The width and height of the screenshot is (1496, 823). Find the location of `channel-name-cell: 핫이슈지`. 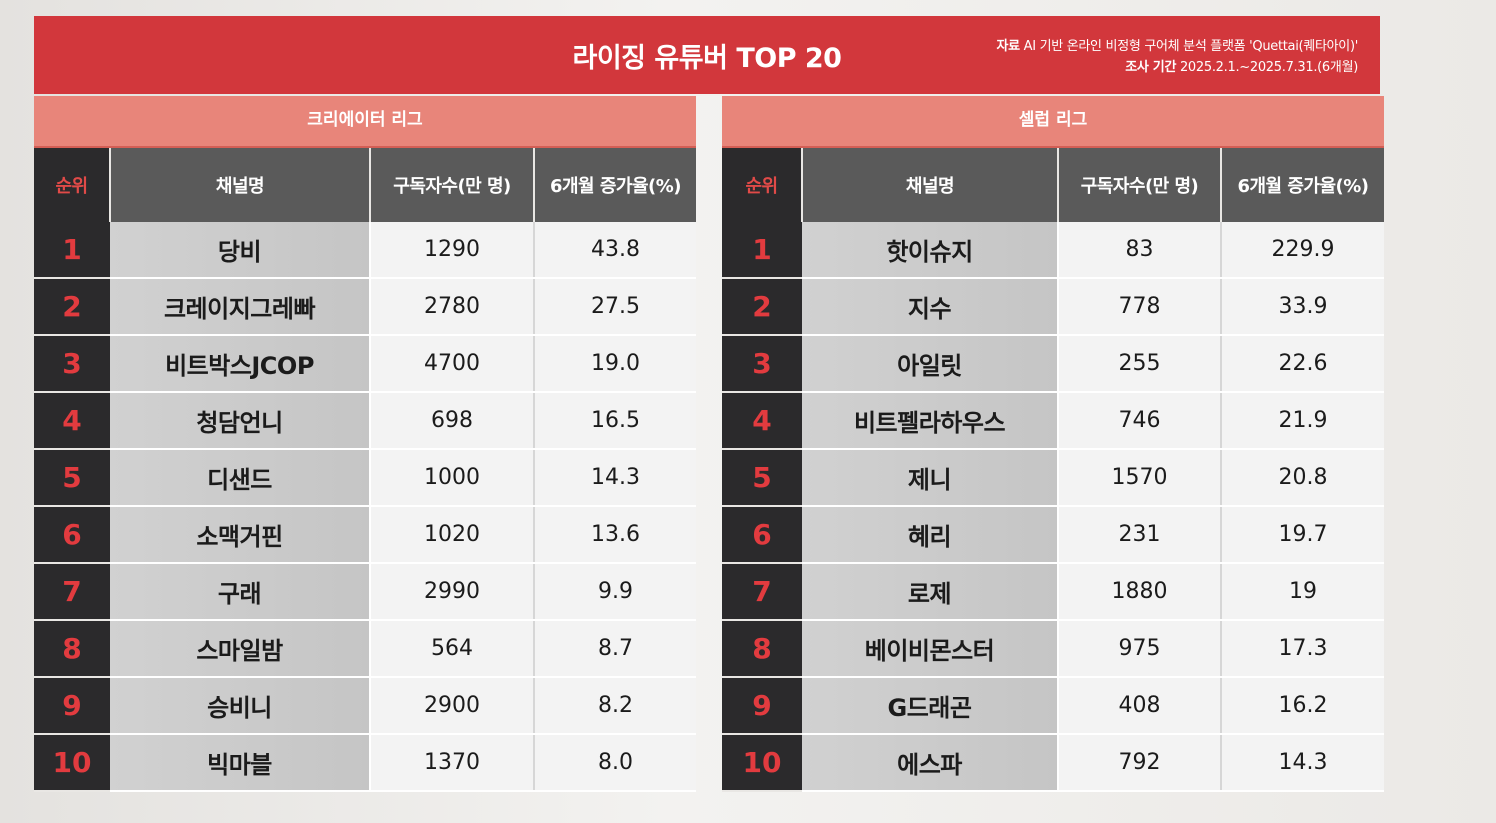

channel-name-cell: 핫이슈지 is located at coordinates (930, 250).